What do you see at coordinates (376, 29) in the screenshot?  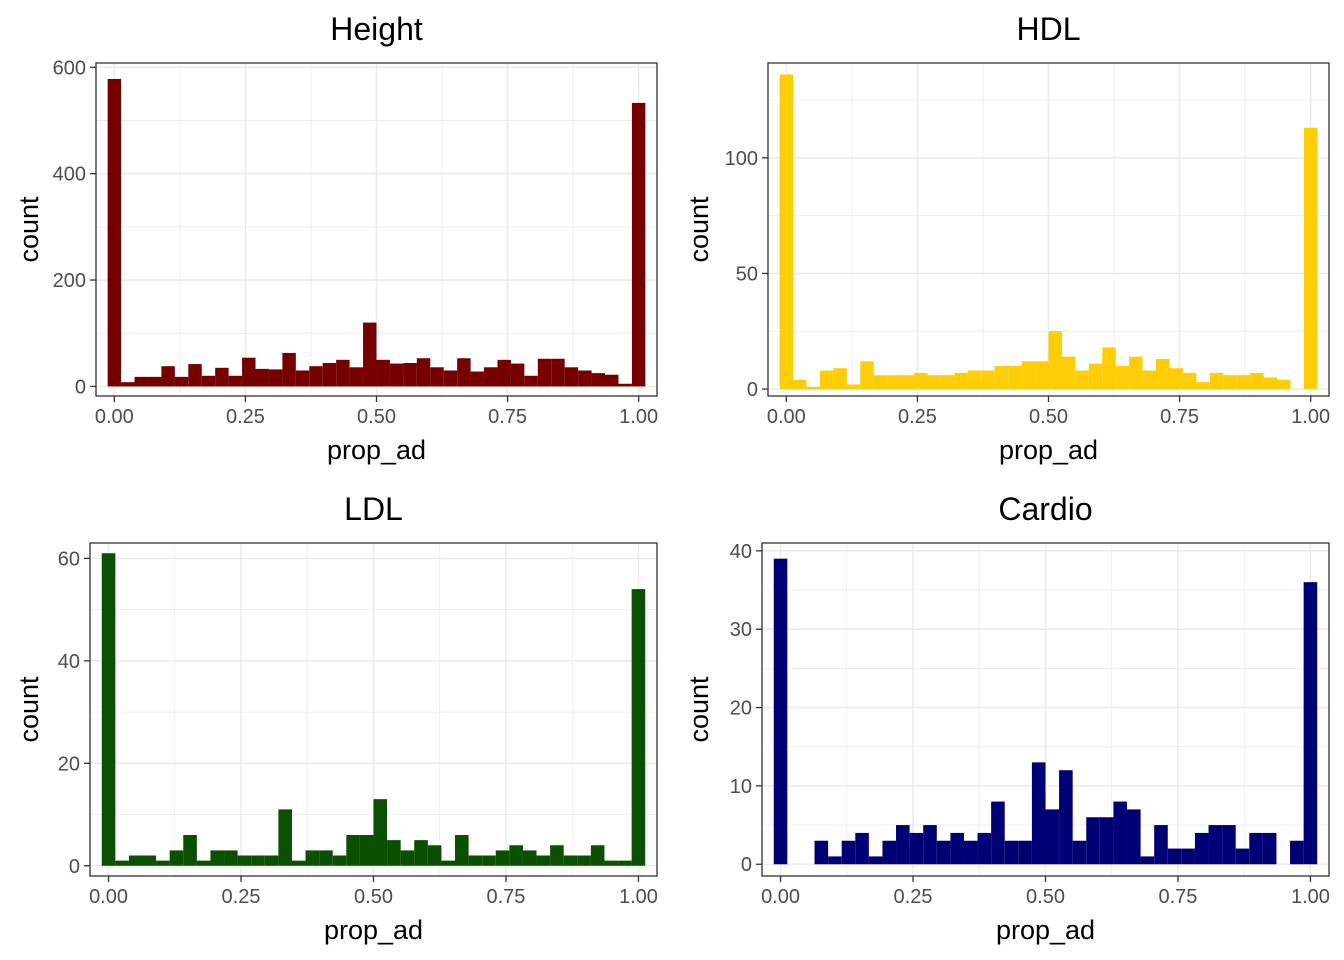 I see `panel-title: Height` at bounding box center [376, 29].